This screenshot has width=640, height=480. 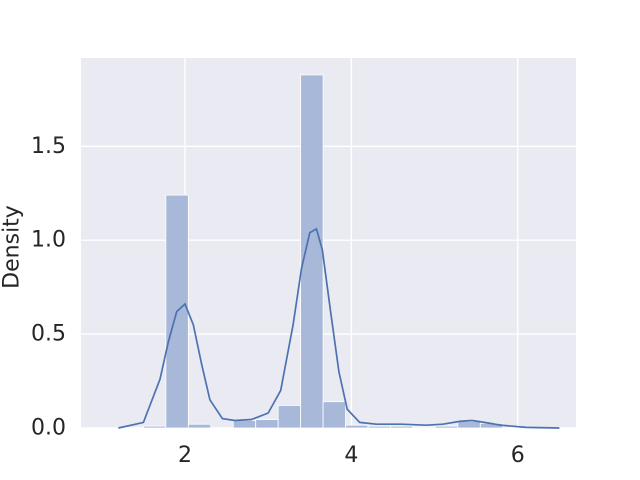 I want to click on y-tick-label: 1.5, so click(x=48, y=146).